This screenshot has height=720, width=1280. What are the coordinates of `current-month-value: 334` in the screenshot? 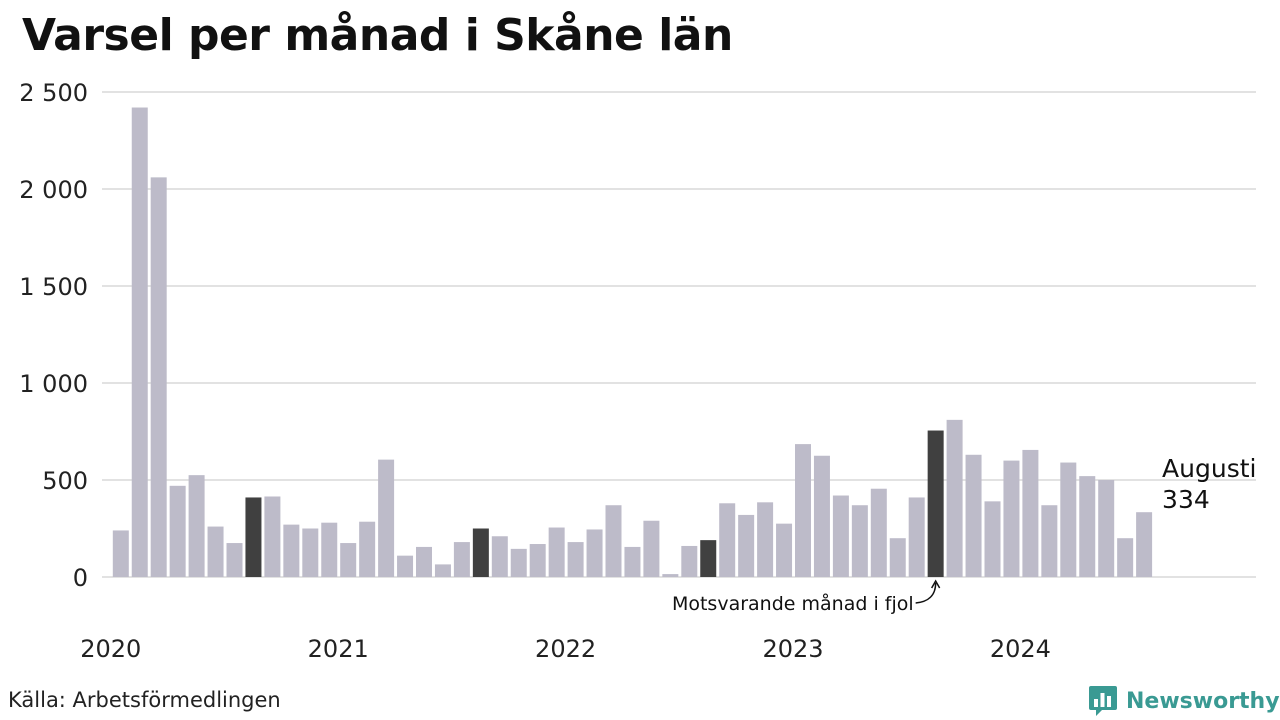 It's located at (1186, 499).